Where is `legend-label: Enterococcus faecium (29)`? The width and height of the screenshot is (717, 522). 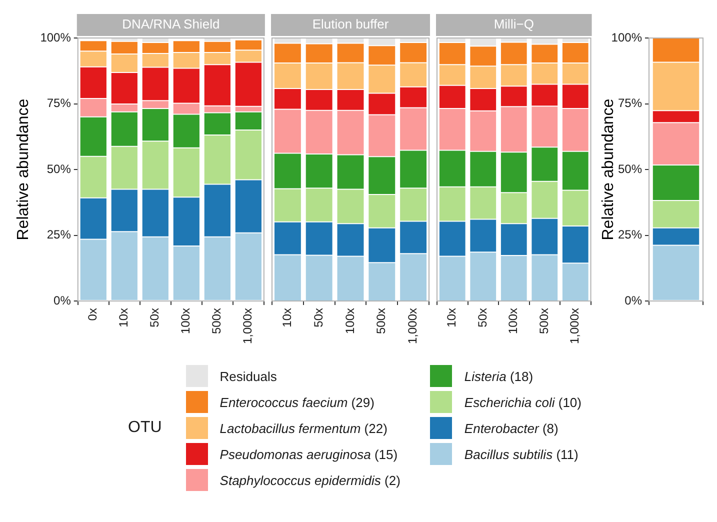 legend-label: Enterococcus faecium (29) is located at coordinates (297, 402).